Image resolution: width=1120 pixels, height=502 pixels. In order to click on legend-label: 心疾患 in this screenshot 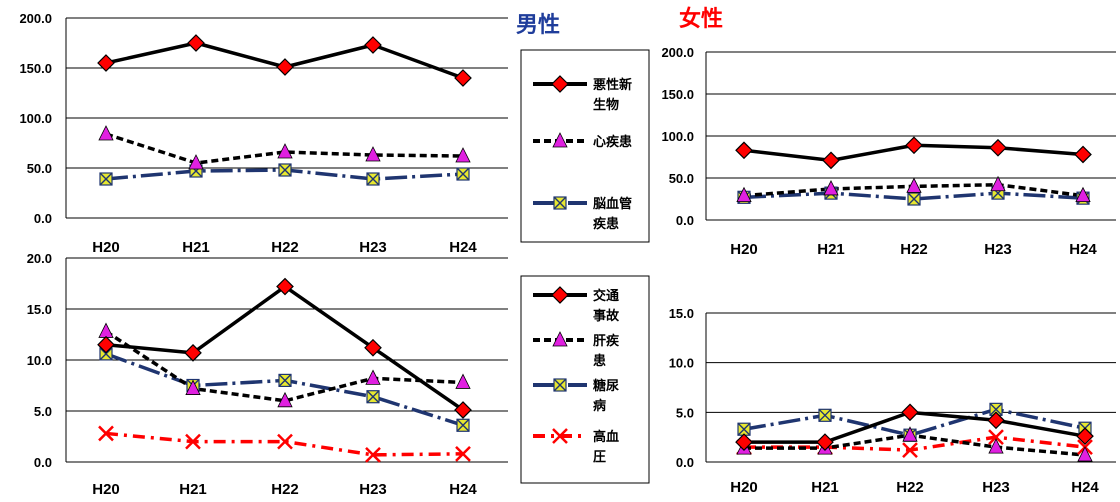, I will do `click(612, 142)`.